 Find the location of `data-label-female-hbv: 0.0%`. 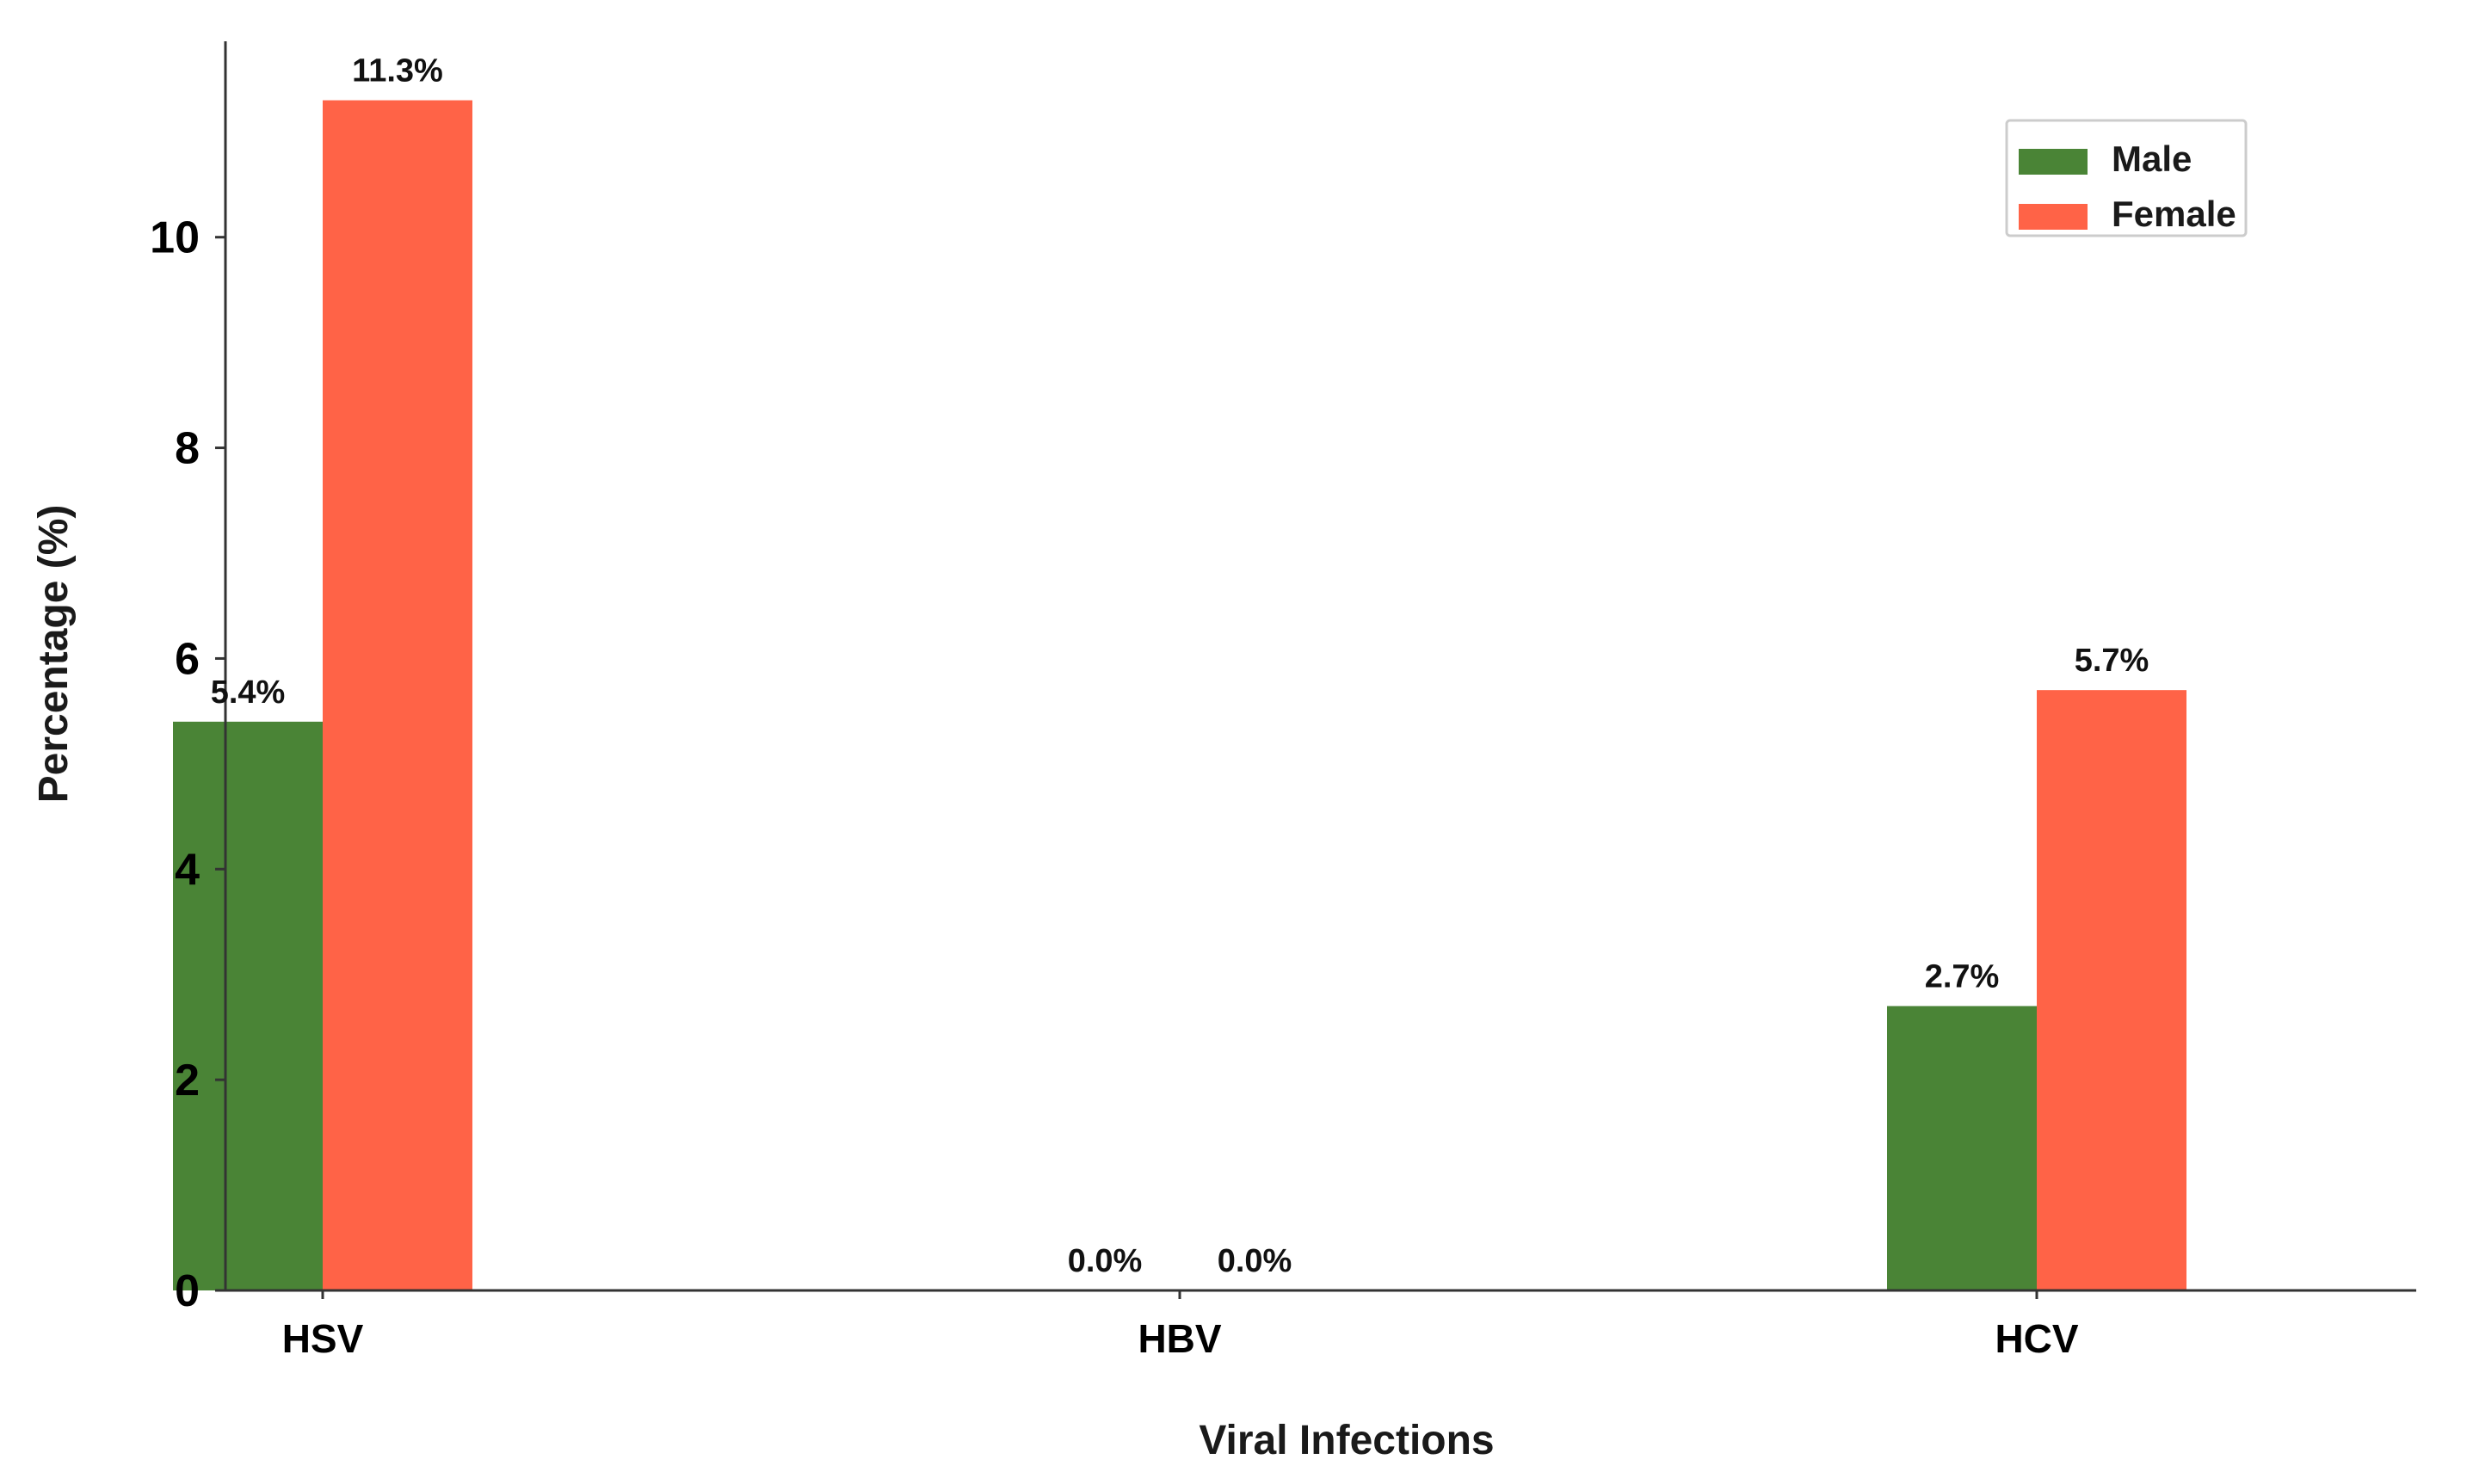

data-label-female-hbv: 0.0% is located at coordinates (1255, 1261).